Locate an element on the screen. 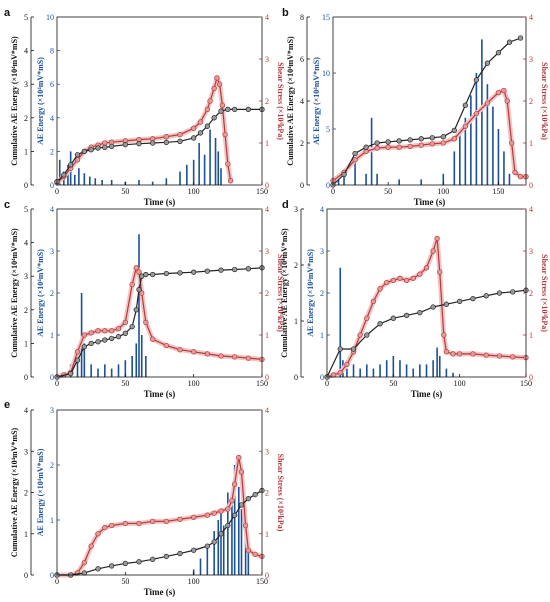 Image resolution: width=550 pixels, height=602 pixels. x-tick-label: 100 is located at coordinates (194, 581).